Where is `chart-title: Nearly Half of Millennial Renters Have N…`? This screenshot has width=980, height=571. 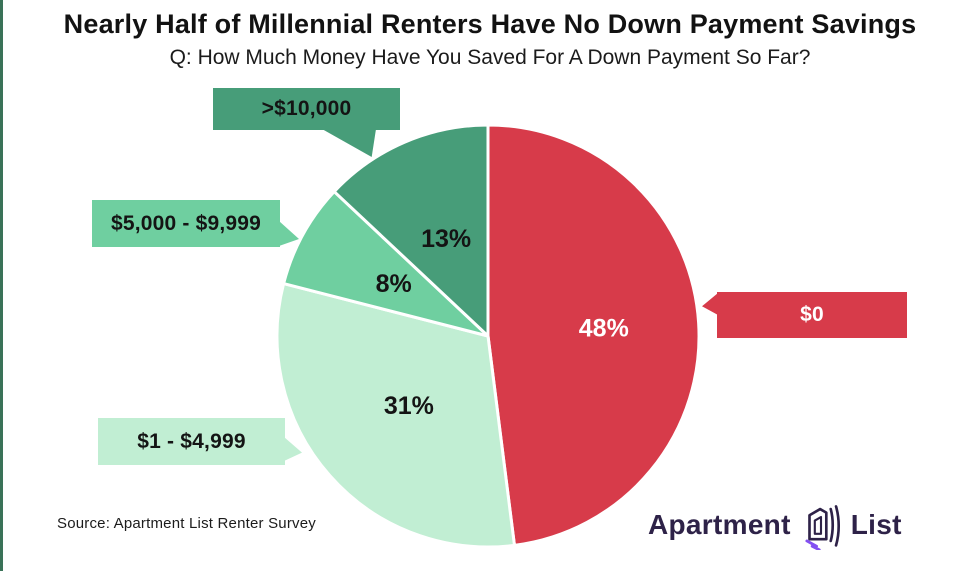 chart-title: Nearly Half of Millennial Renters Have N… is located at coordinates (490, 24).